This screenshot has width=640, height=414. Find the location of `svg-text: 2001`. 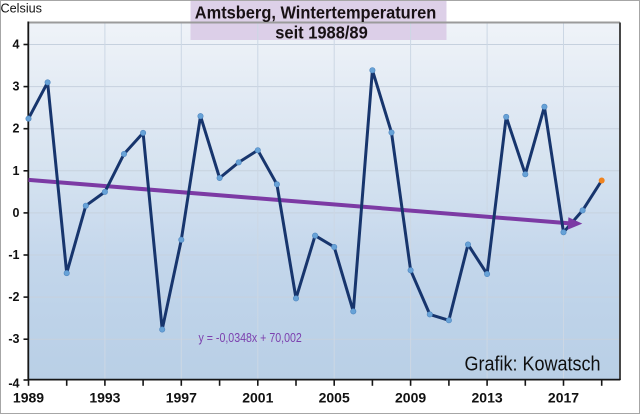

svg-text: 2001 is located at coordinates (257, 398).